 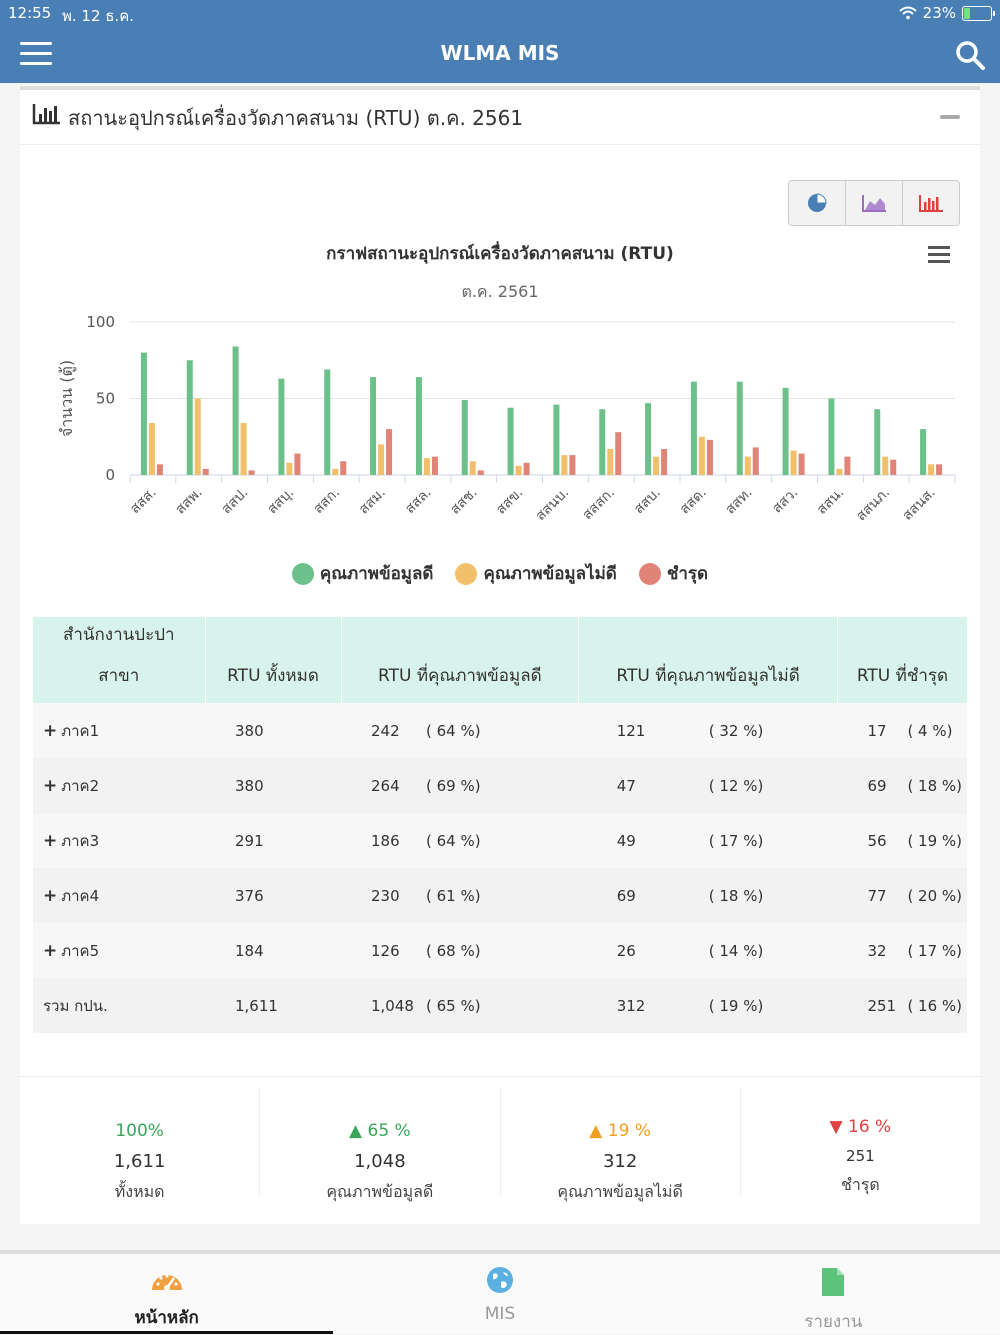 I want to click on area-chart-button, so click(x=874, y=203).